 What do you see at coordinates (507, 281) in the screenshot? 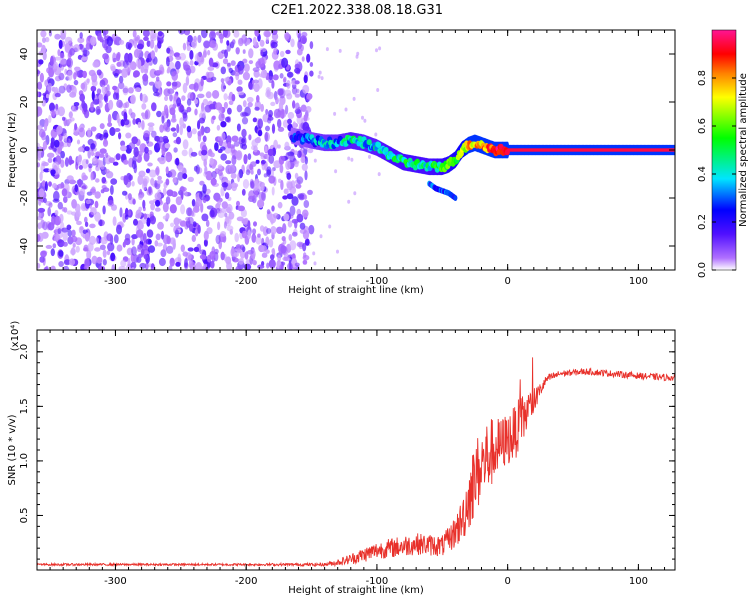
I see `x-tick-label: 0` at bounding box center [507, 281].